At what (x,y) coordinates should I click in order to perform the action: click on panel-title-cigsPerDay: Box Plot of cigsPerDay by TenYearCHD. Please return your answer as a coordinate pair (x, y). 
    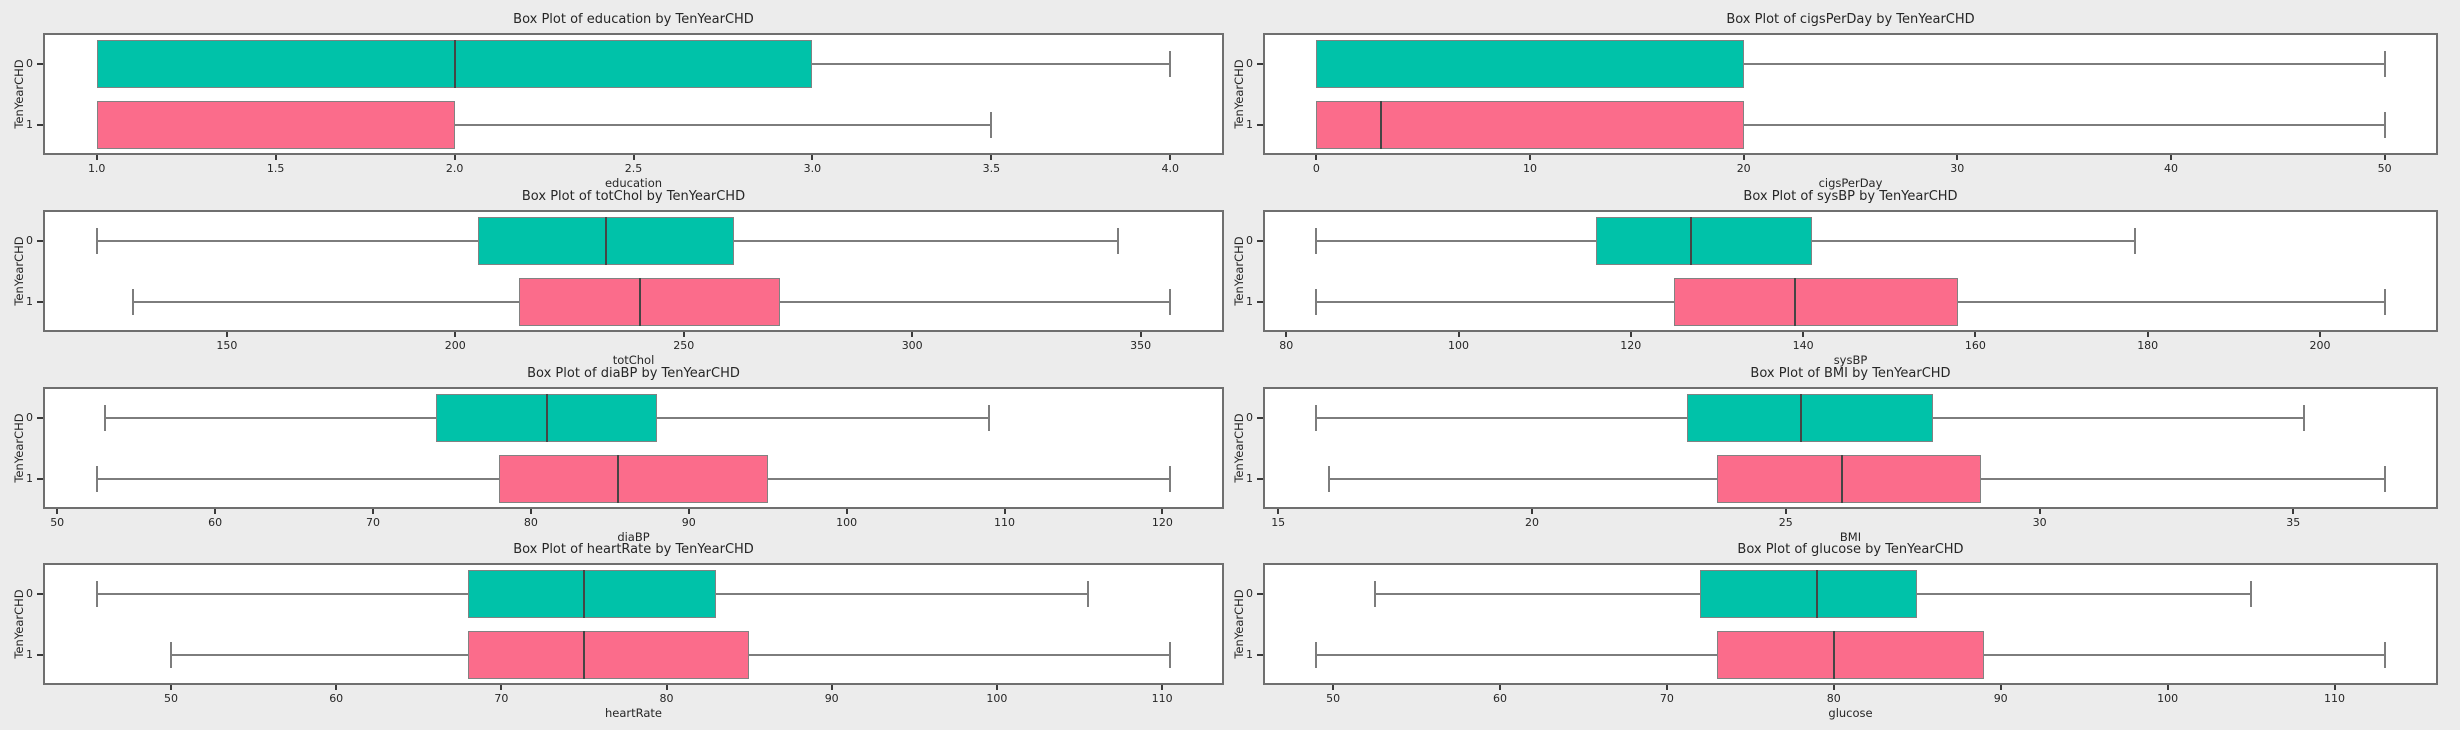
    Looking at the image, I should click on (1850, 19).